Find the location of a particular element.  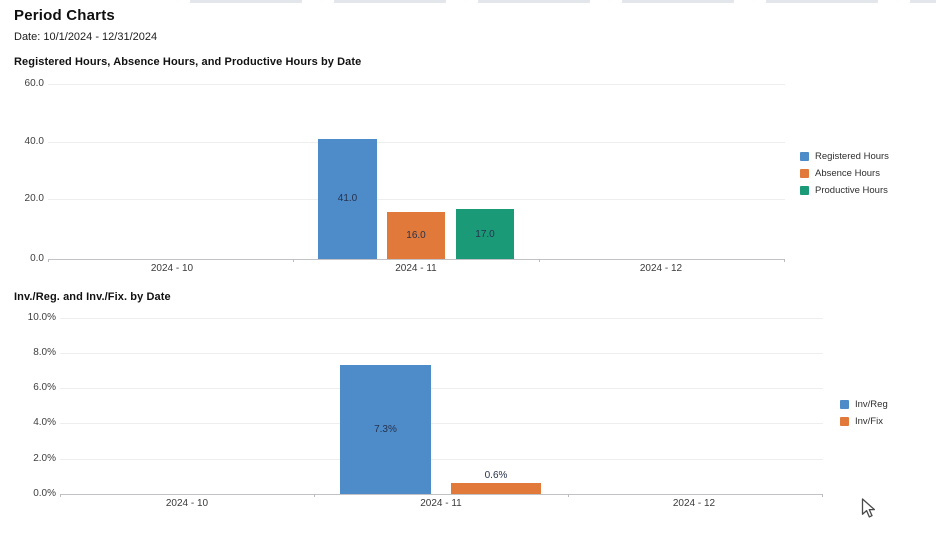

legend-label: Inv/Reg is located at coordinates (871, 404).